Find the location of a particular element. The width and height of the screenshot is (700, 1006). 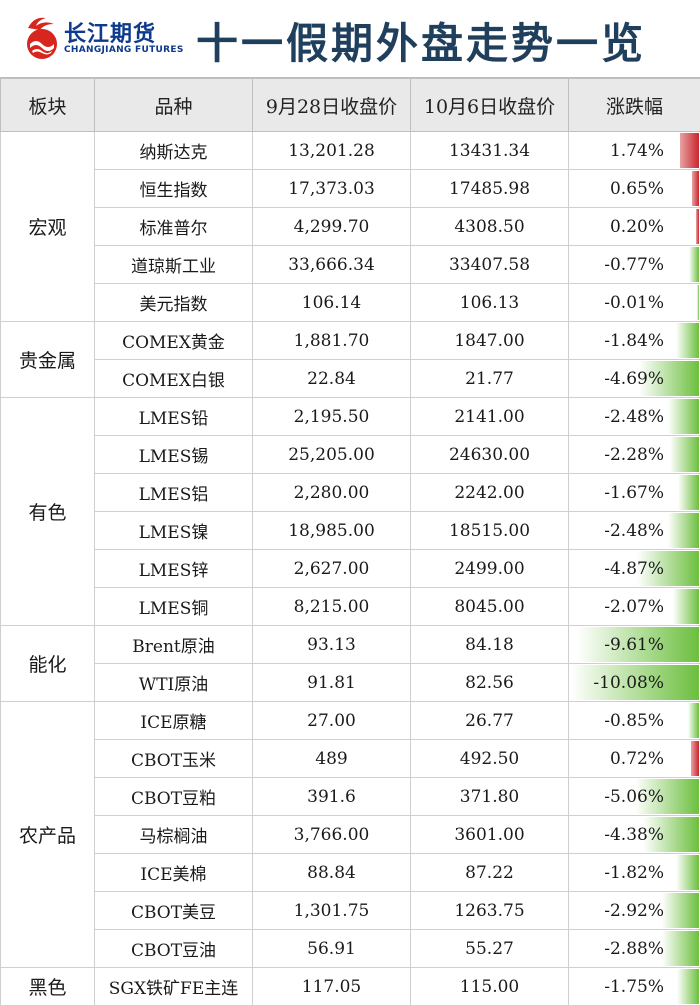

change-cell: 0.20% is located at coordinates (634, 227).